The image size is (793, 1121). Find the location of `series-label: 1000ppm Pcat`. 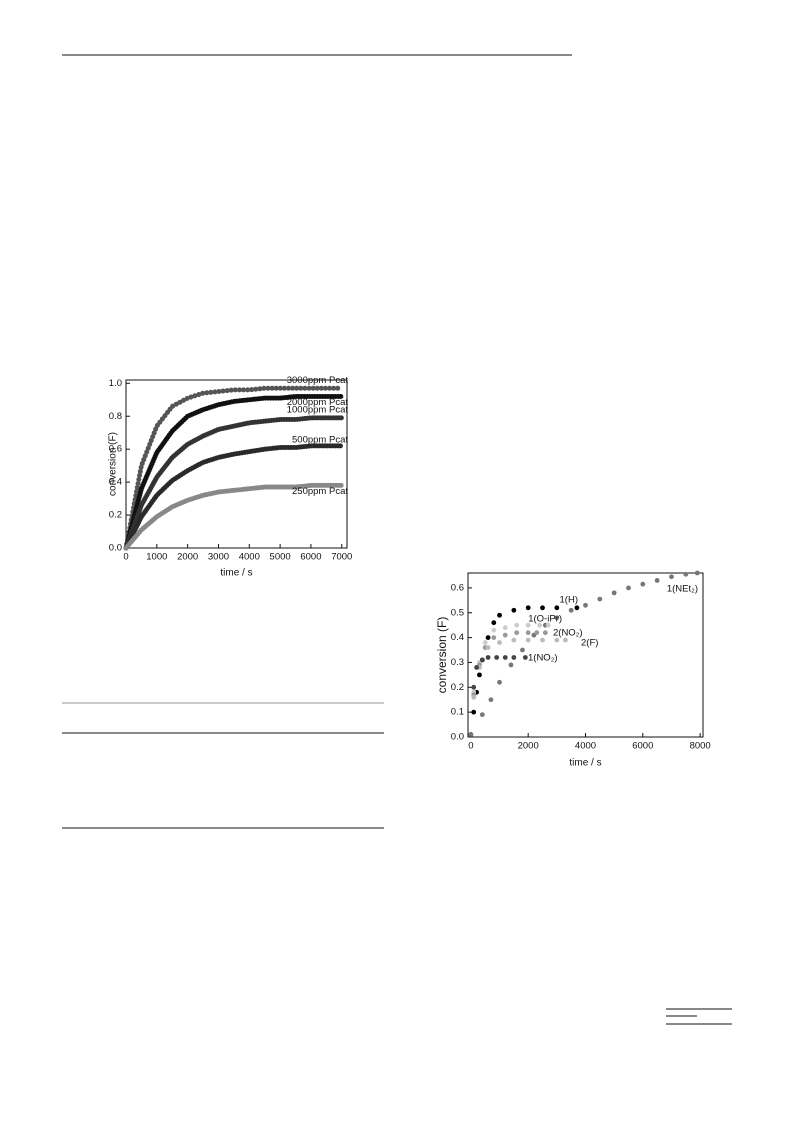

series-label: 1000ppm Pcat is located at coordinates (318, 409).